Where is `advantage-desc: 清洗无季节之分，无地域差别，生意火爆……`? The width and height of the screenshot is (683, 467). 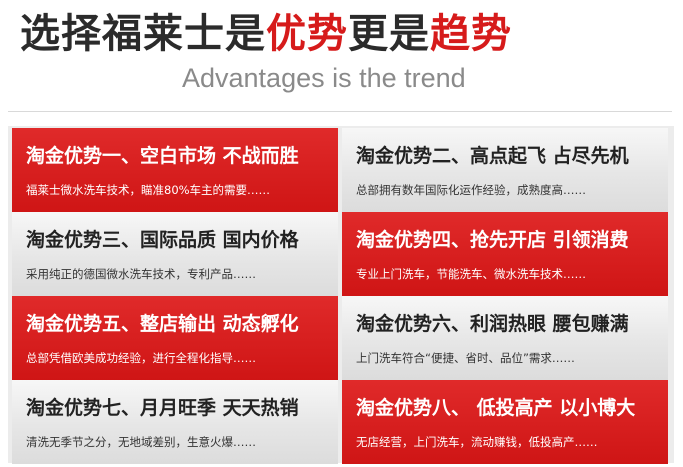 advantage-desc: 清洗无季节之分，无地域差别，生意火爆…… is located at coordinates (141, 442).